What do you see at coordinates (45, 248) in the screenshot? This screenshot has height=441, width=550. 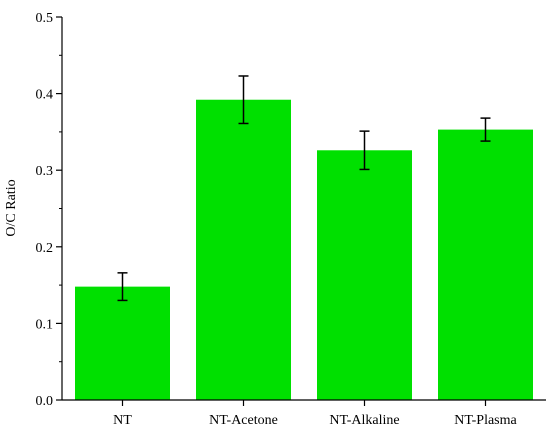 I see `y-tick-label: 0.2` at bounding box center [45, 248].